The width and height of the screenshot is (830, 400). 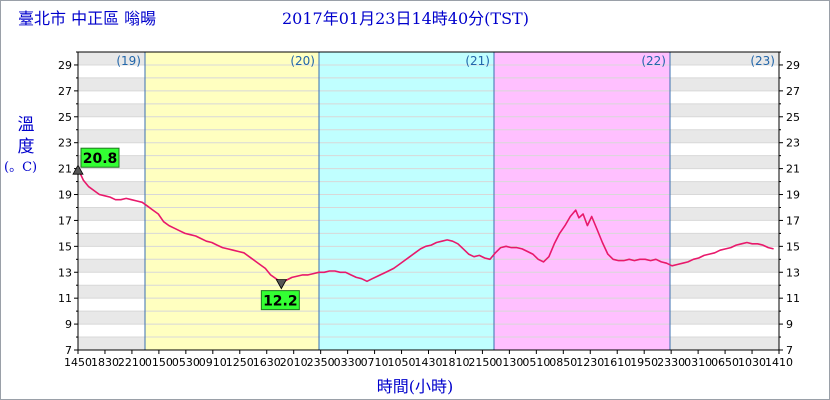 I want to click on y-tick-label: 29, so click(x=65, y=65).